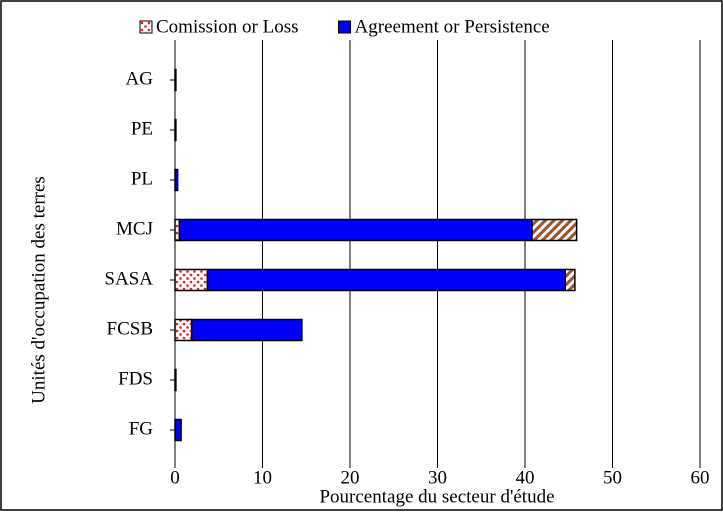 This screenshot has width=723, height=516. Describe the element at coordinates (141, 428) in the screenshot. I see `y-tick-label: FG` at that location.